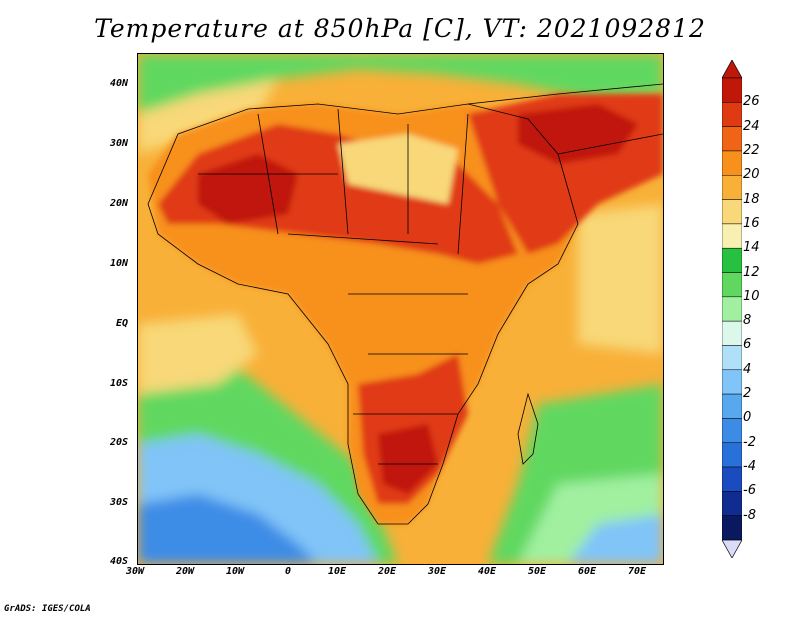 Image resolution: width=800 pixels, height=618 pixels. Describe the element at coordinates (119, 83) in the screenshot. I see `lat-tick-label: 40N` at that location.